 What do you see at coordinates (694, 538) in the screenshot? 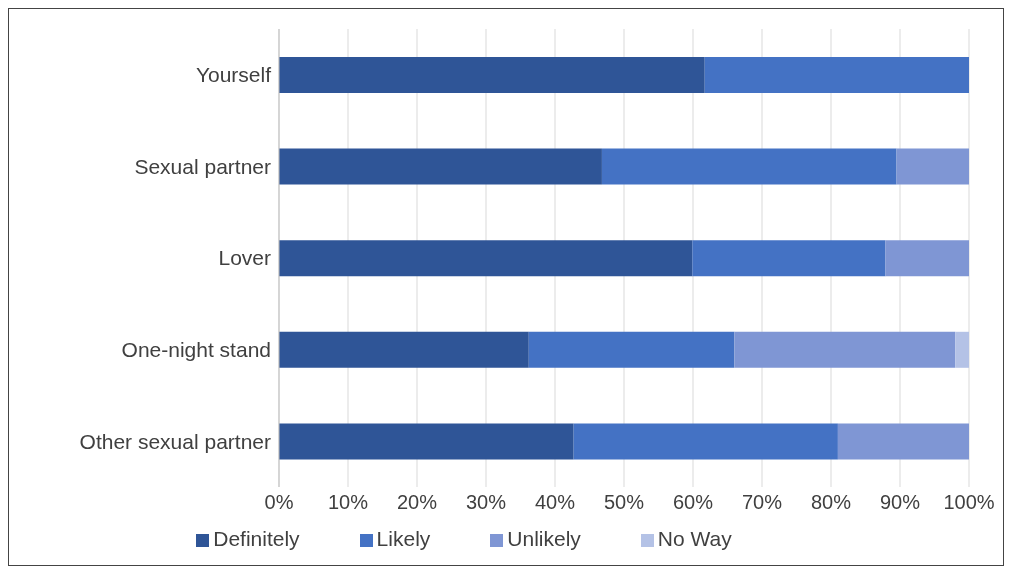
I see `legend-label: No Way` at bounding box center [694, 538].